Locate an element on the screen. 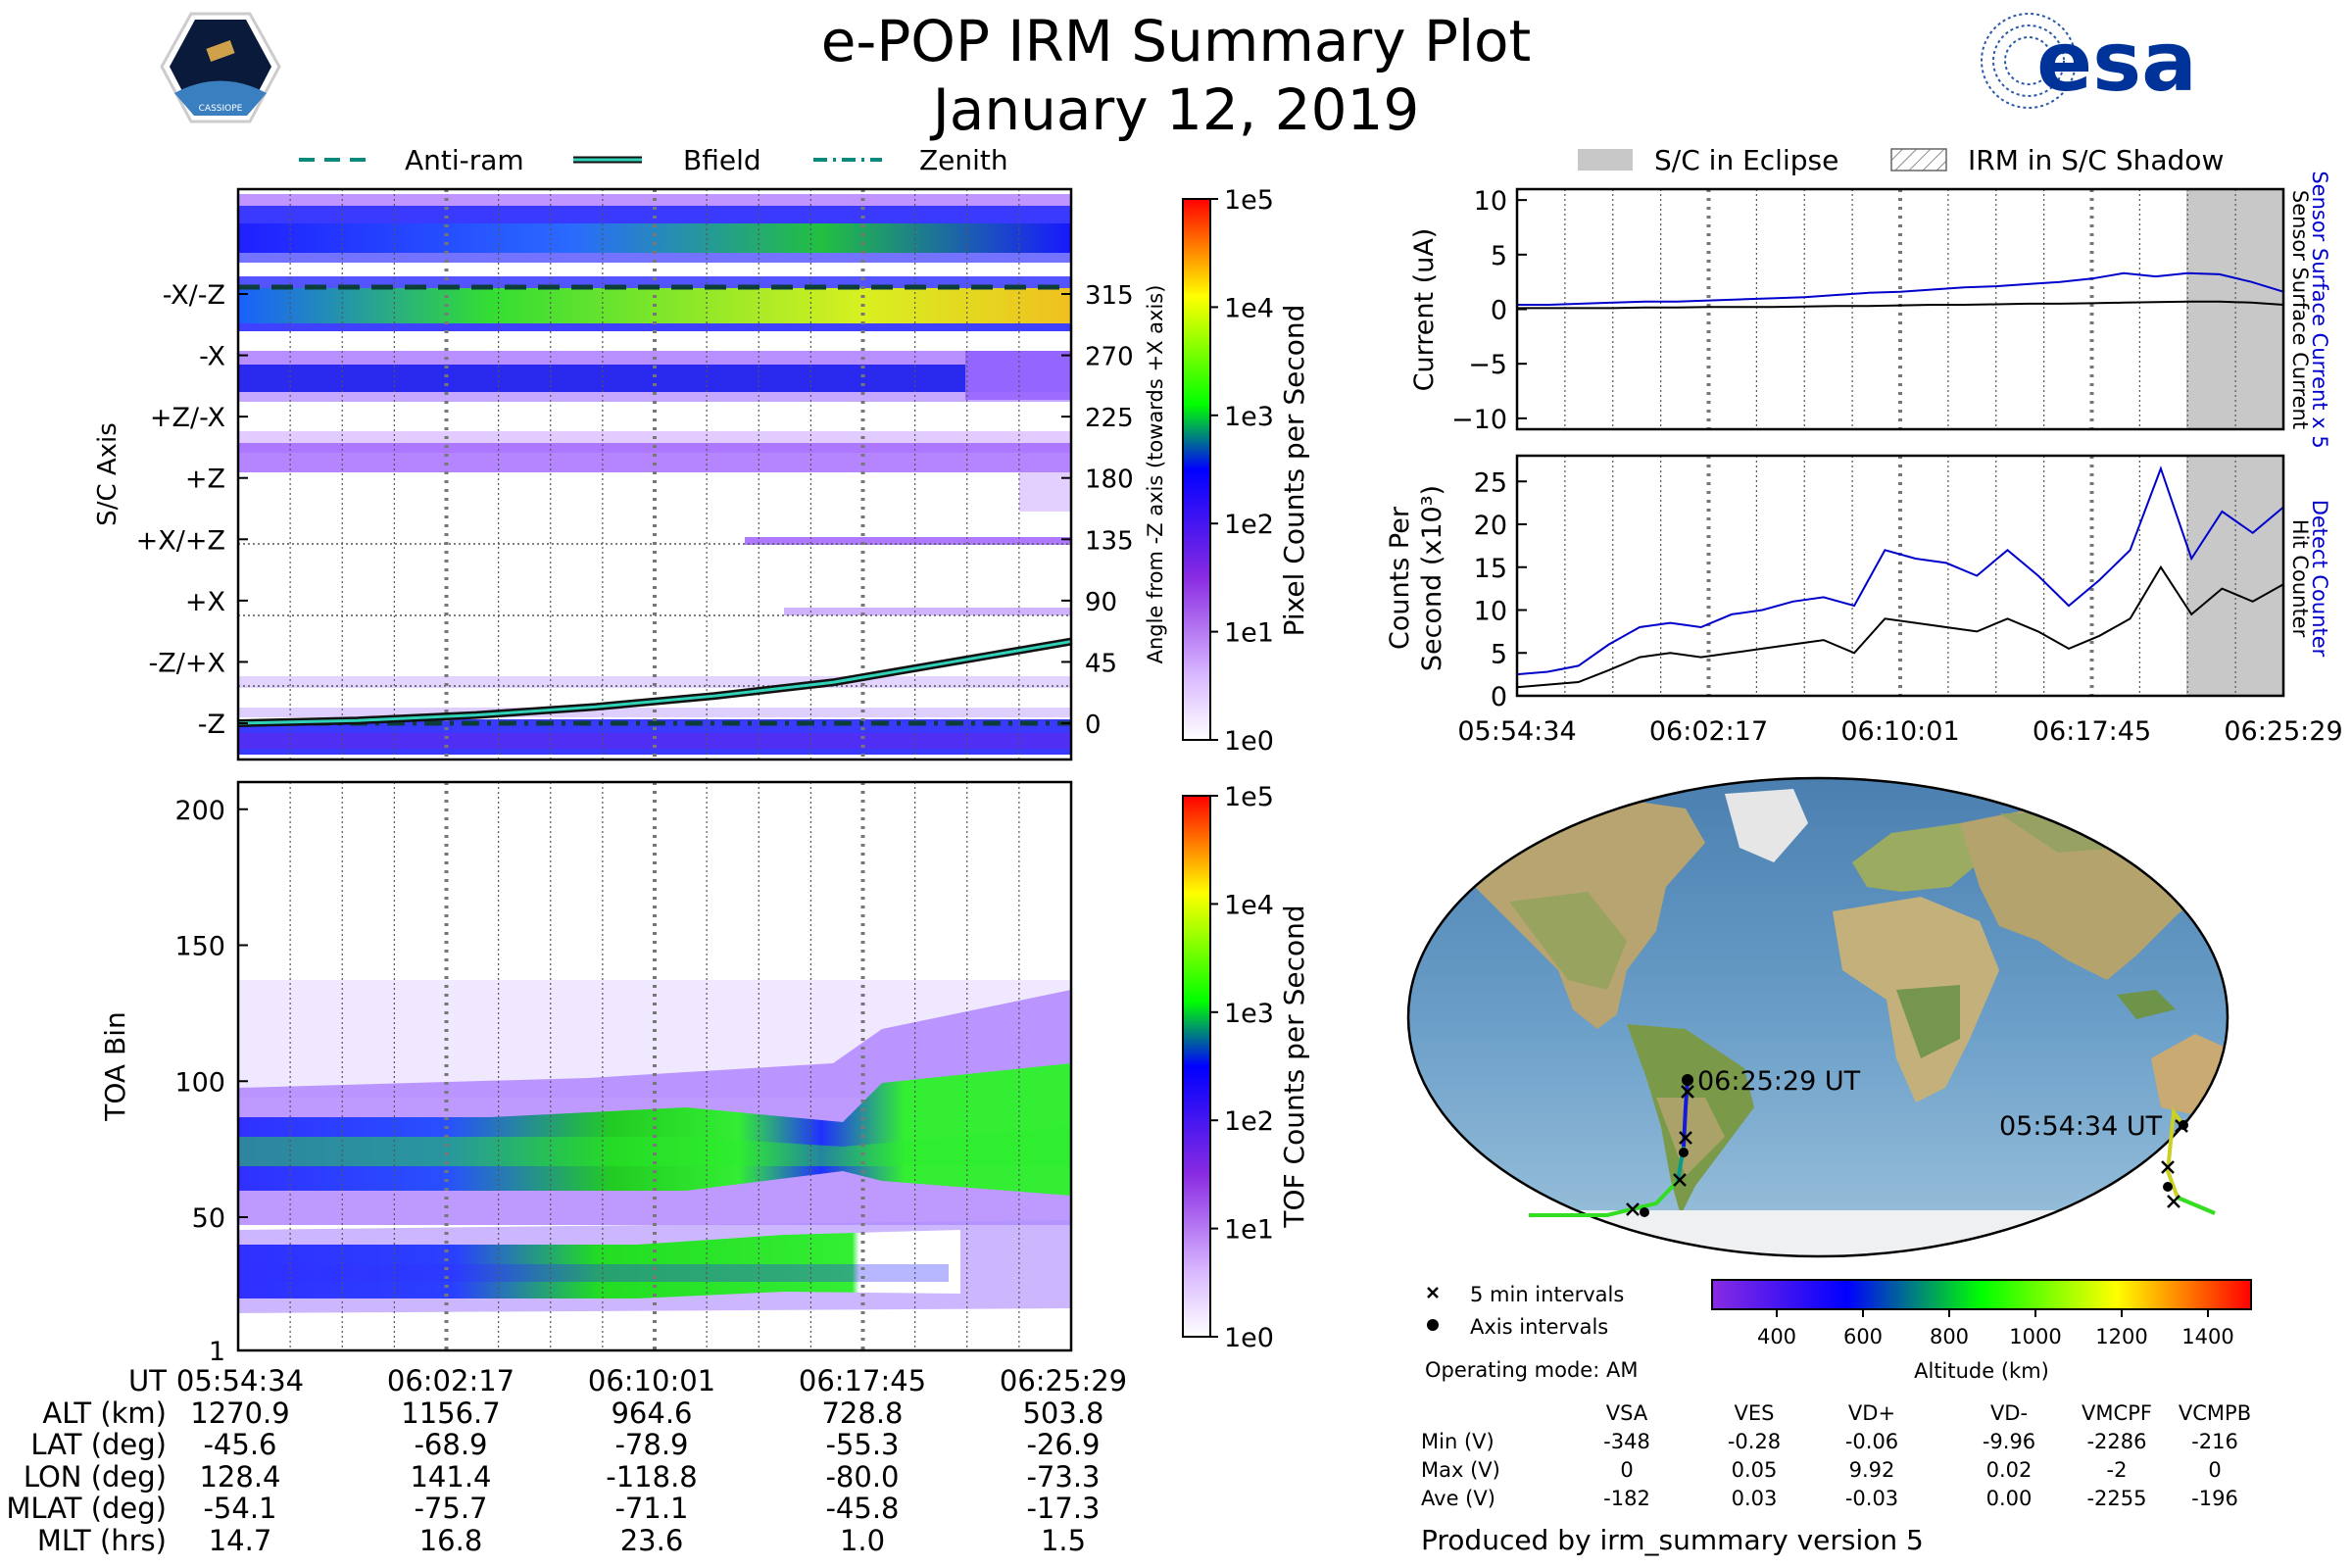  xtick-label: 06:10:01 is located at coordinates (1899, 731).